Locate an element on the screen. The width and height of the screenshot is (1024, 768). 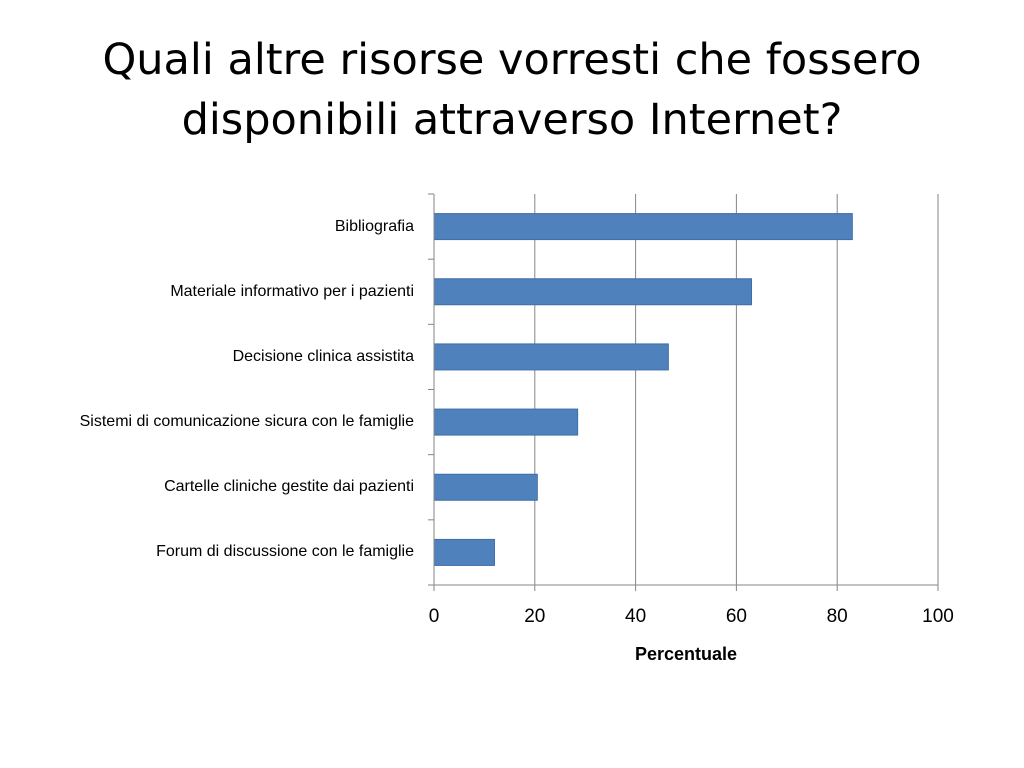
category-label: Bibliografia is located at coordinates (374, 226).